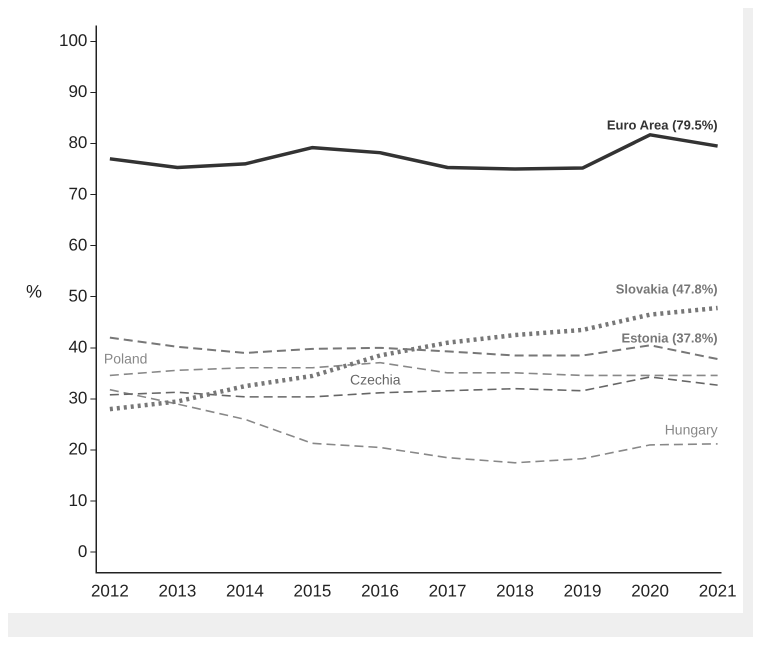 Image resolution: width=761 pixels, height=645 pixels. I want to click on x-tick-label: 2019, so click(583, 590).